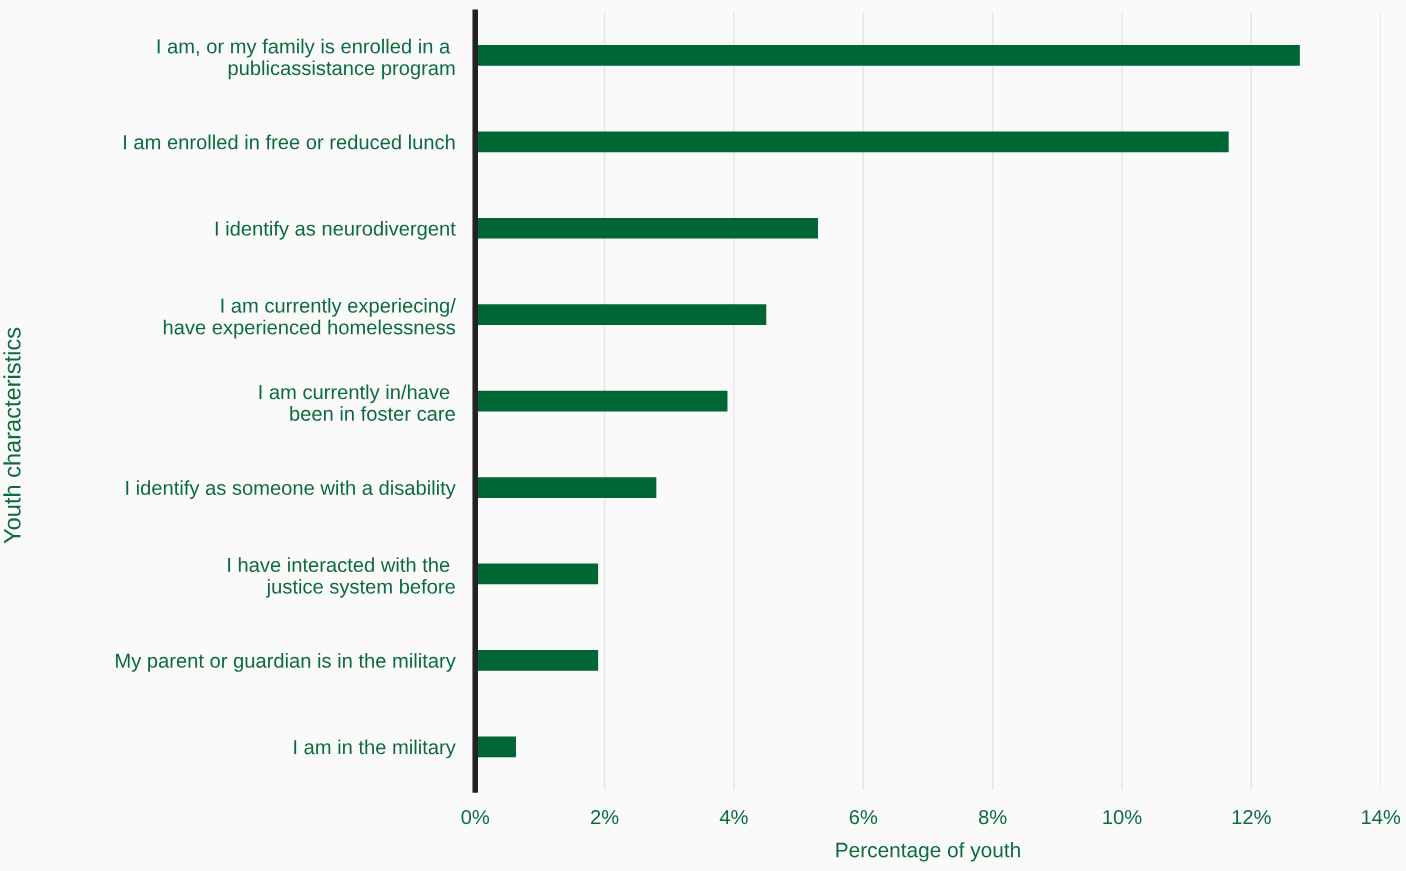 Image resolution: width=1406 pixels, height=871 pixels. Describe the element at coordinates (375, 749) in the screenshot. I see `y-tick-label: I am in the military` at that location.